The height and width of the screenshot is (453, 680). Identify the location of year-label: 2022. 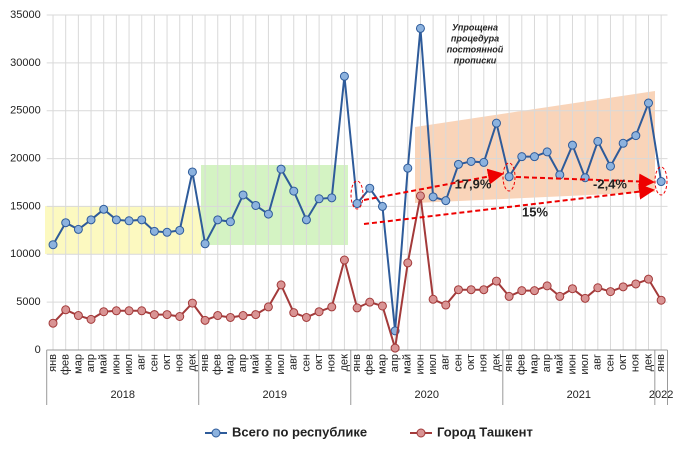
(661, 395).